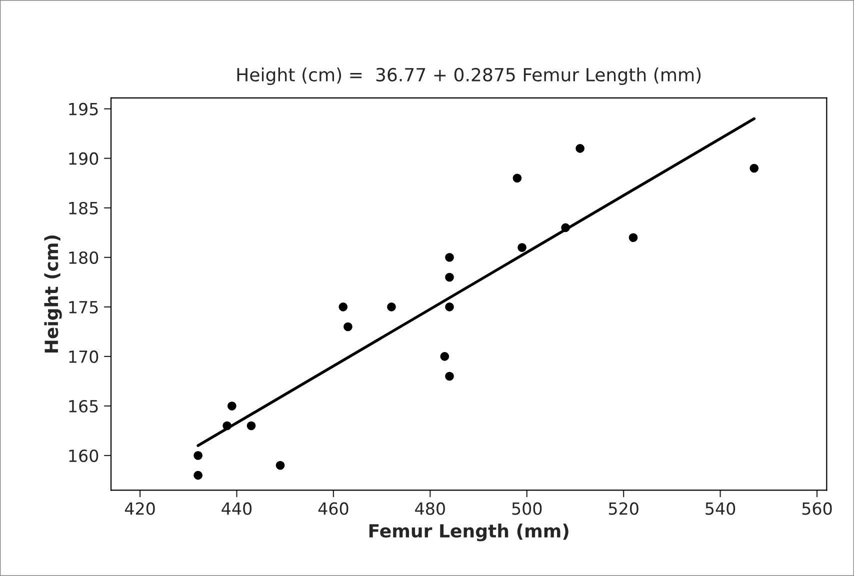  I want to click on x-tick-label: 500, so click(527, 508).